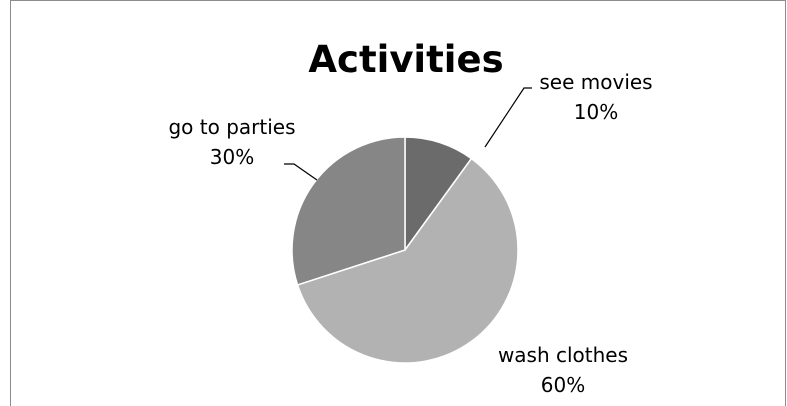 The height and width of the screenshot is (406, 787). Describe the element at coordinates (232, 157) in the screenshot. I see `data-label-value-go-to-parties: 30%` at that location.